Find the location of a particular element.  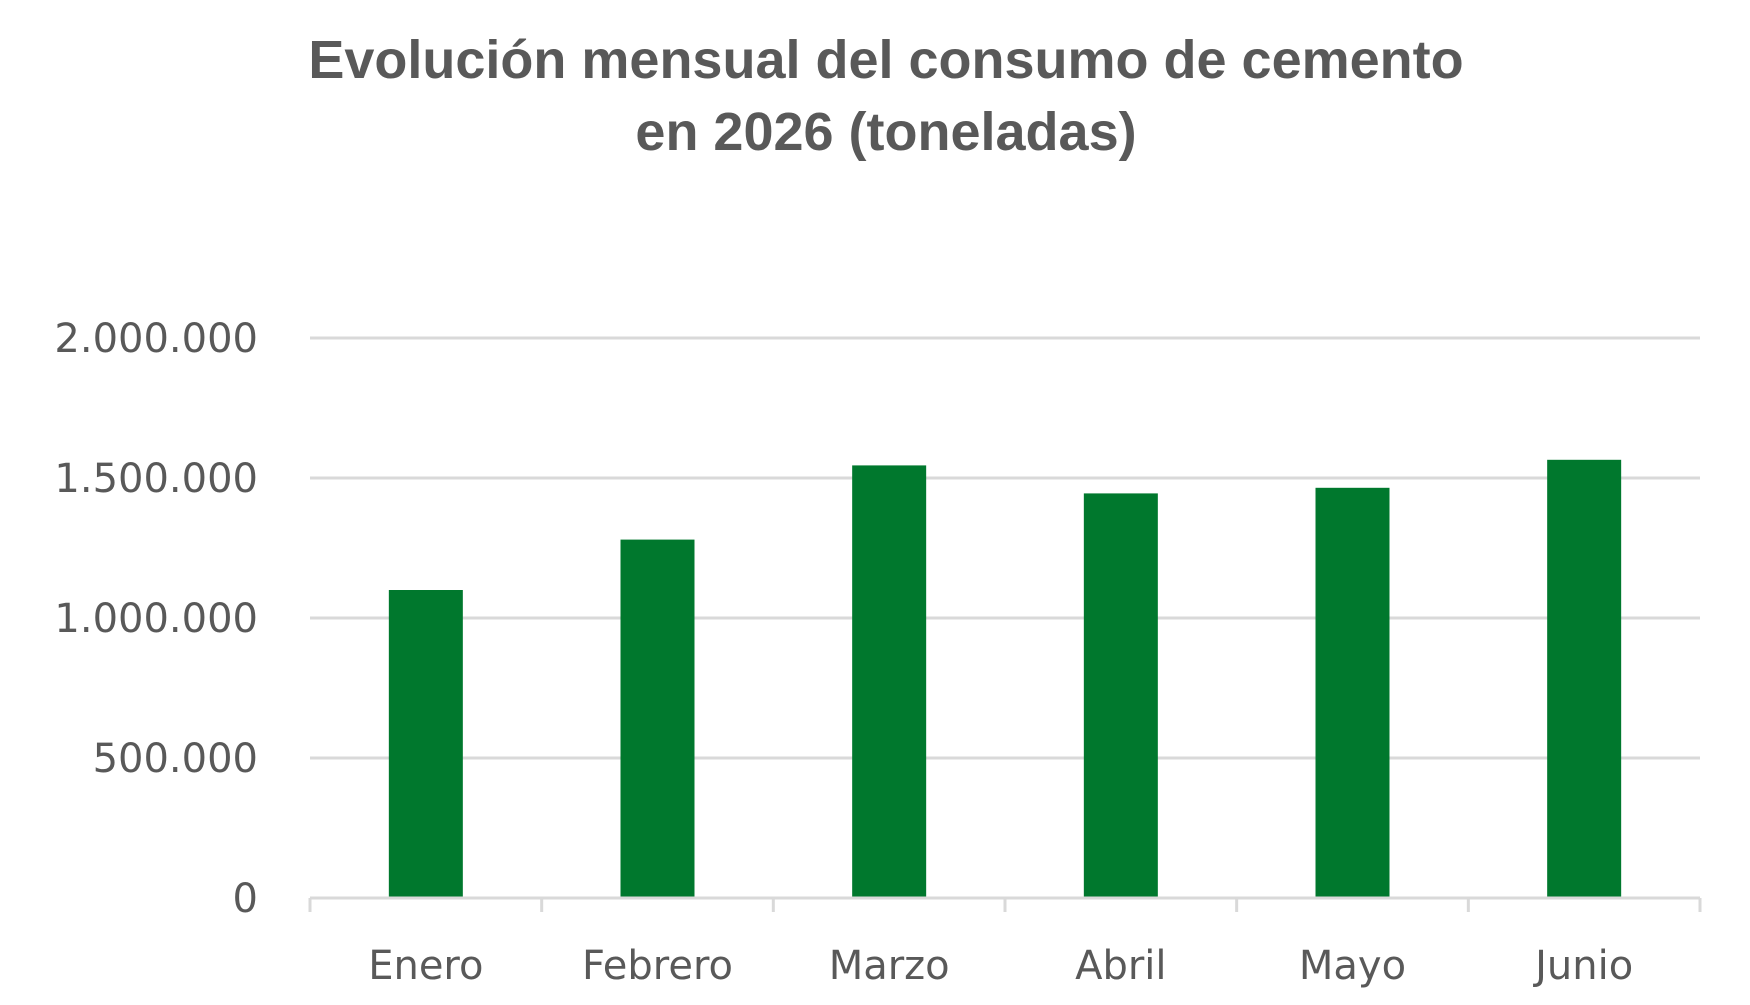

x-tick-label: Enero is located at coordinates (425, 966).